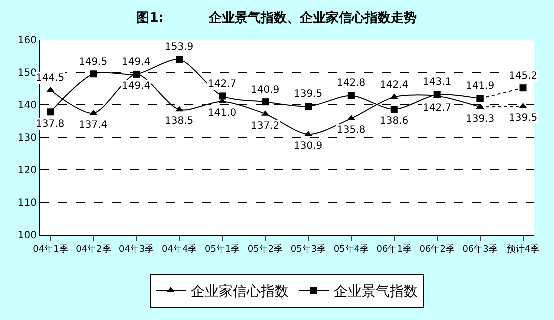 The width and height of the screenshot is (554, 320). What do you see at coordinates (27, 203) in the screenshot?
I see `y-tick-label: 110` at bounding box center [27, 203].